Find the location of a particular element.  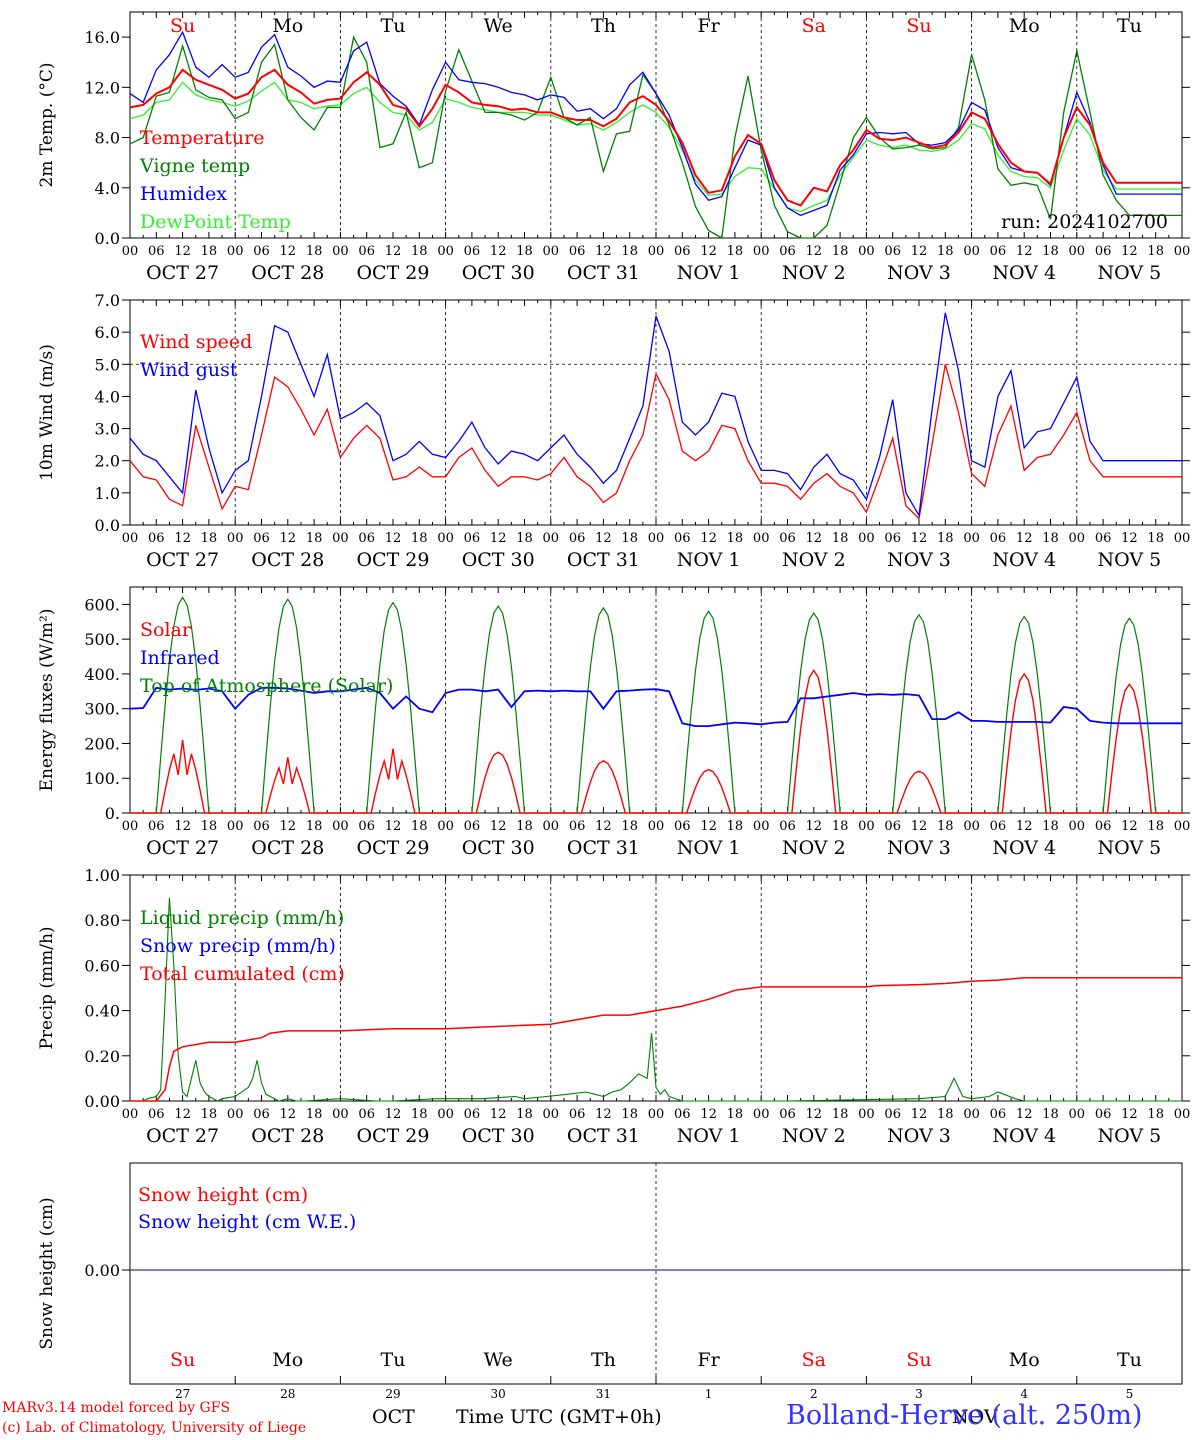

y-tick-label: 400. is located at coordinates (102, 674).